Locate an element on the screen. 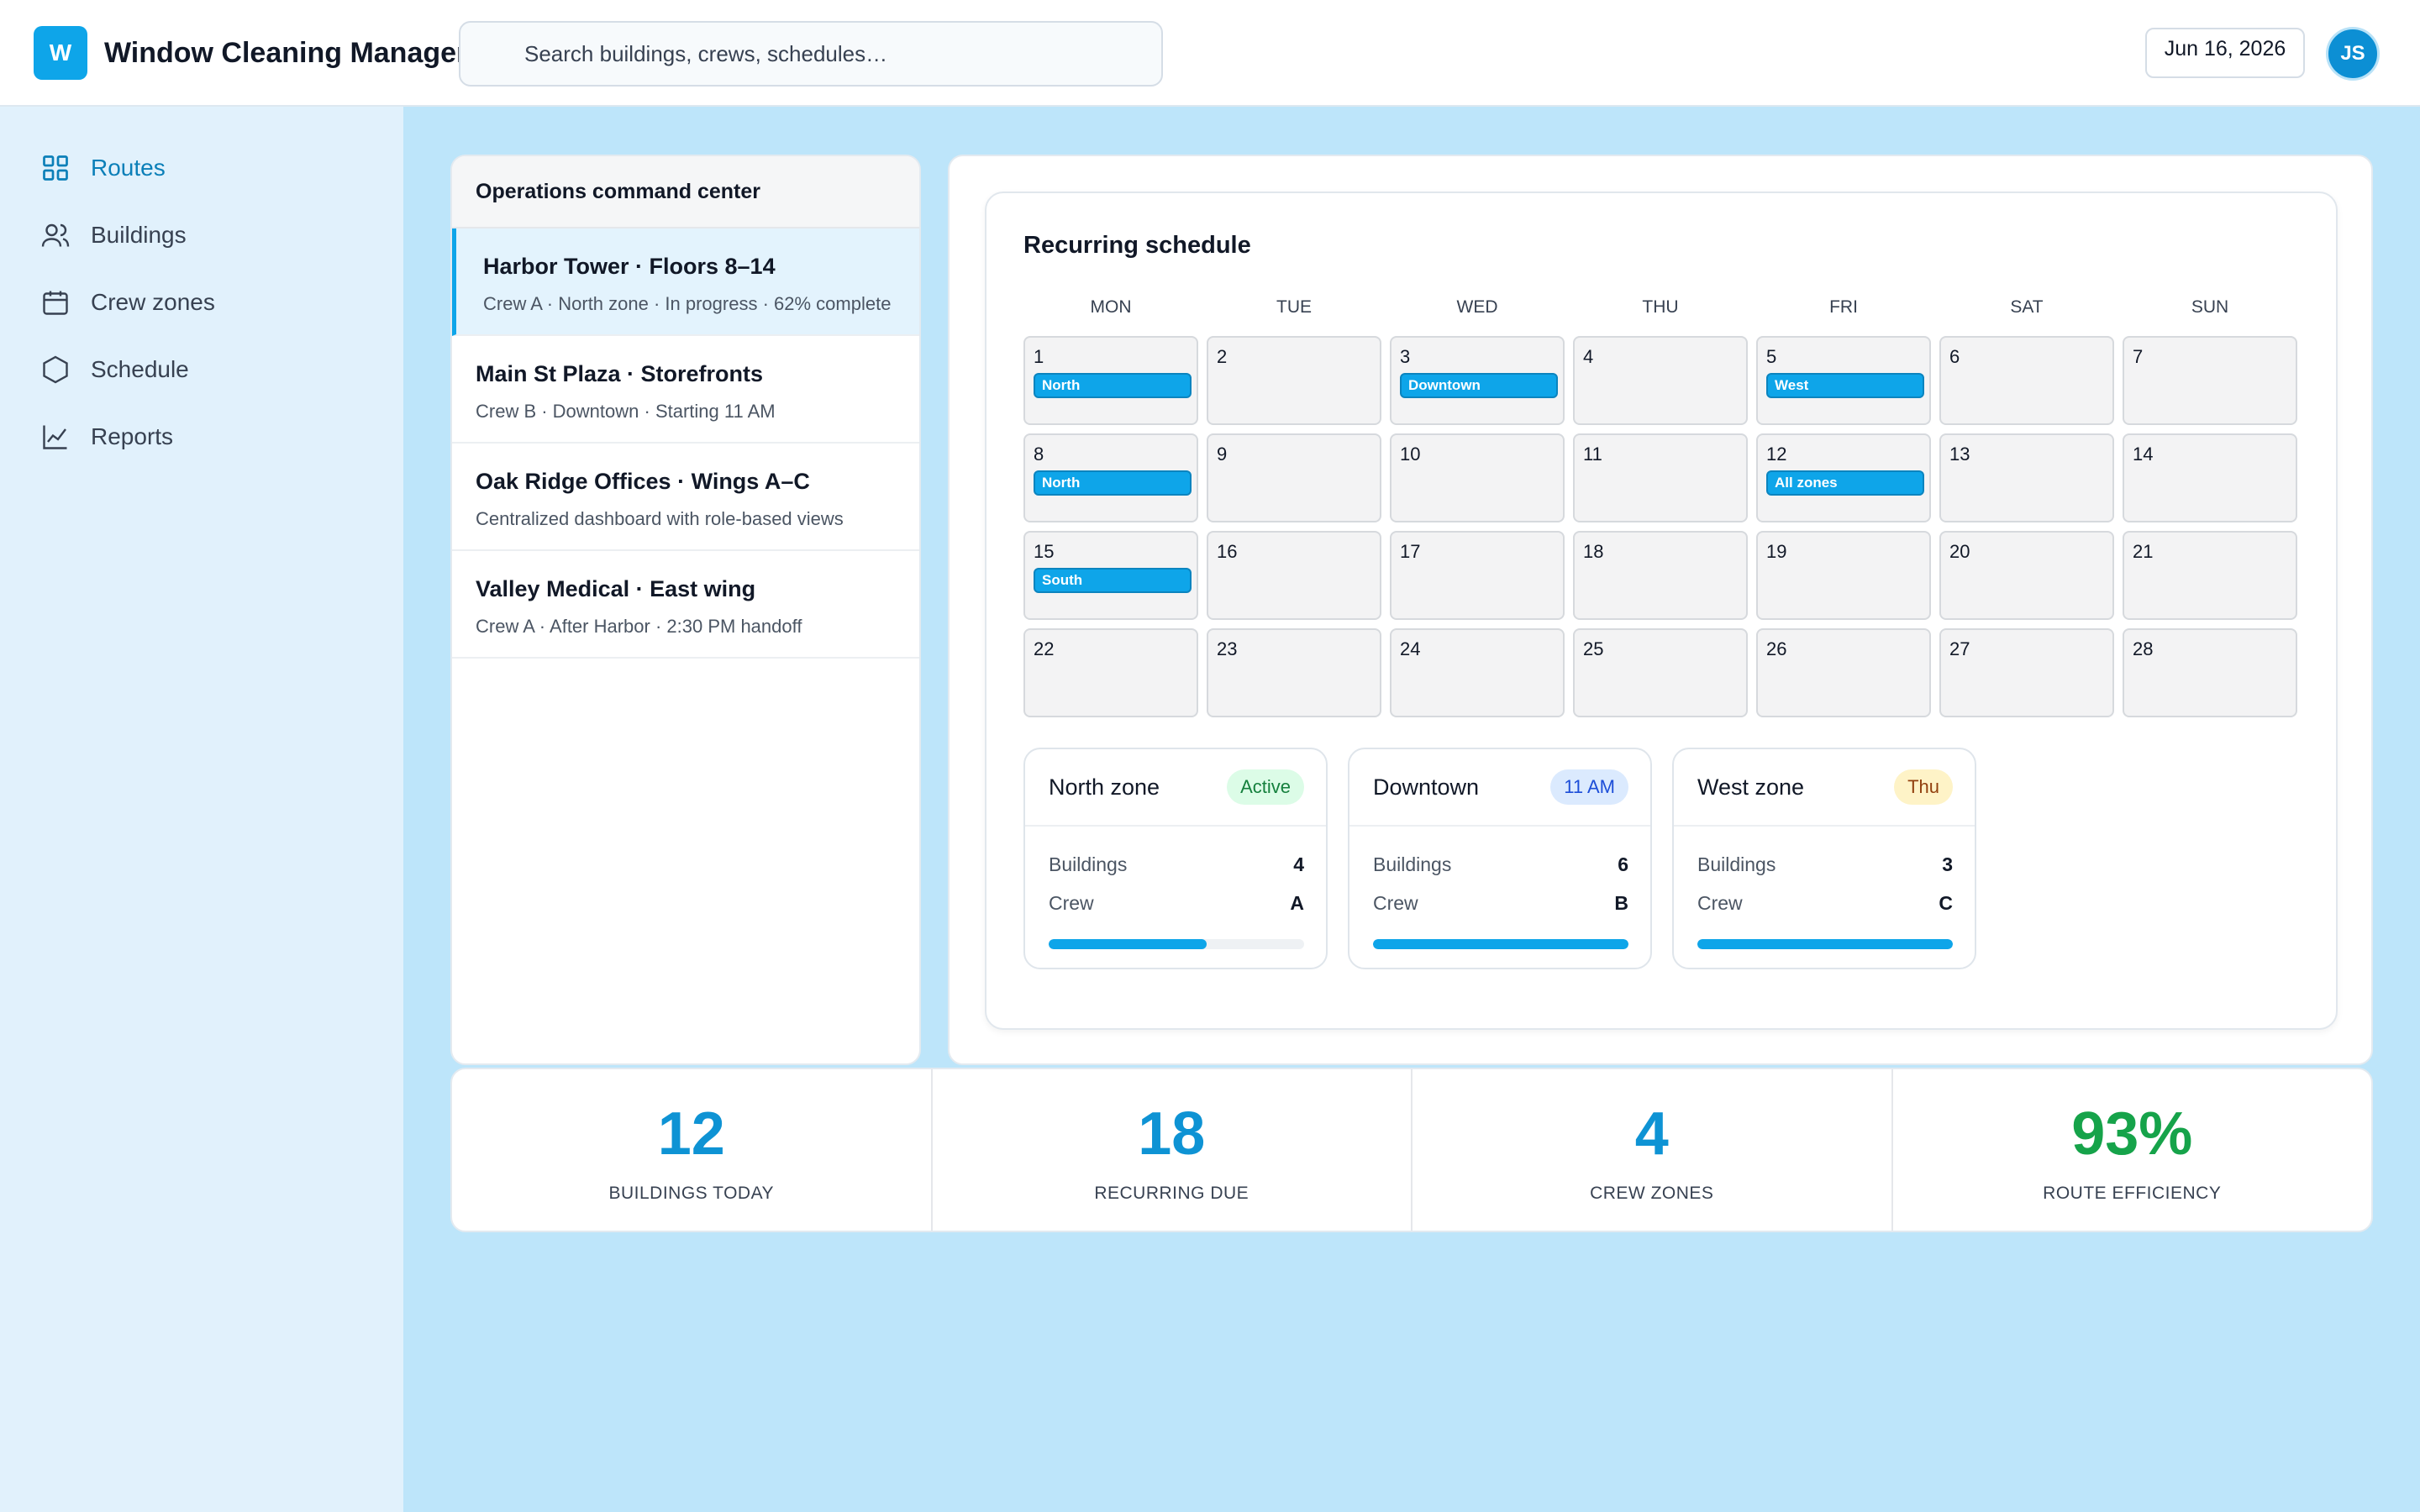 The width and height of the screenshot is (2420, 1512). calendar-day: 17 is located at coordinates (1477, 575).